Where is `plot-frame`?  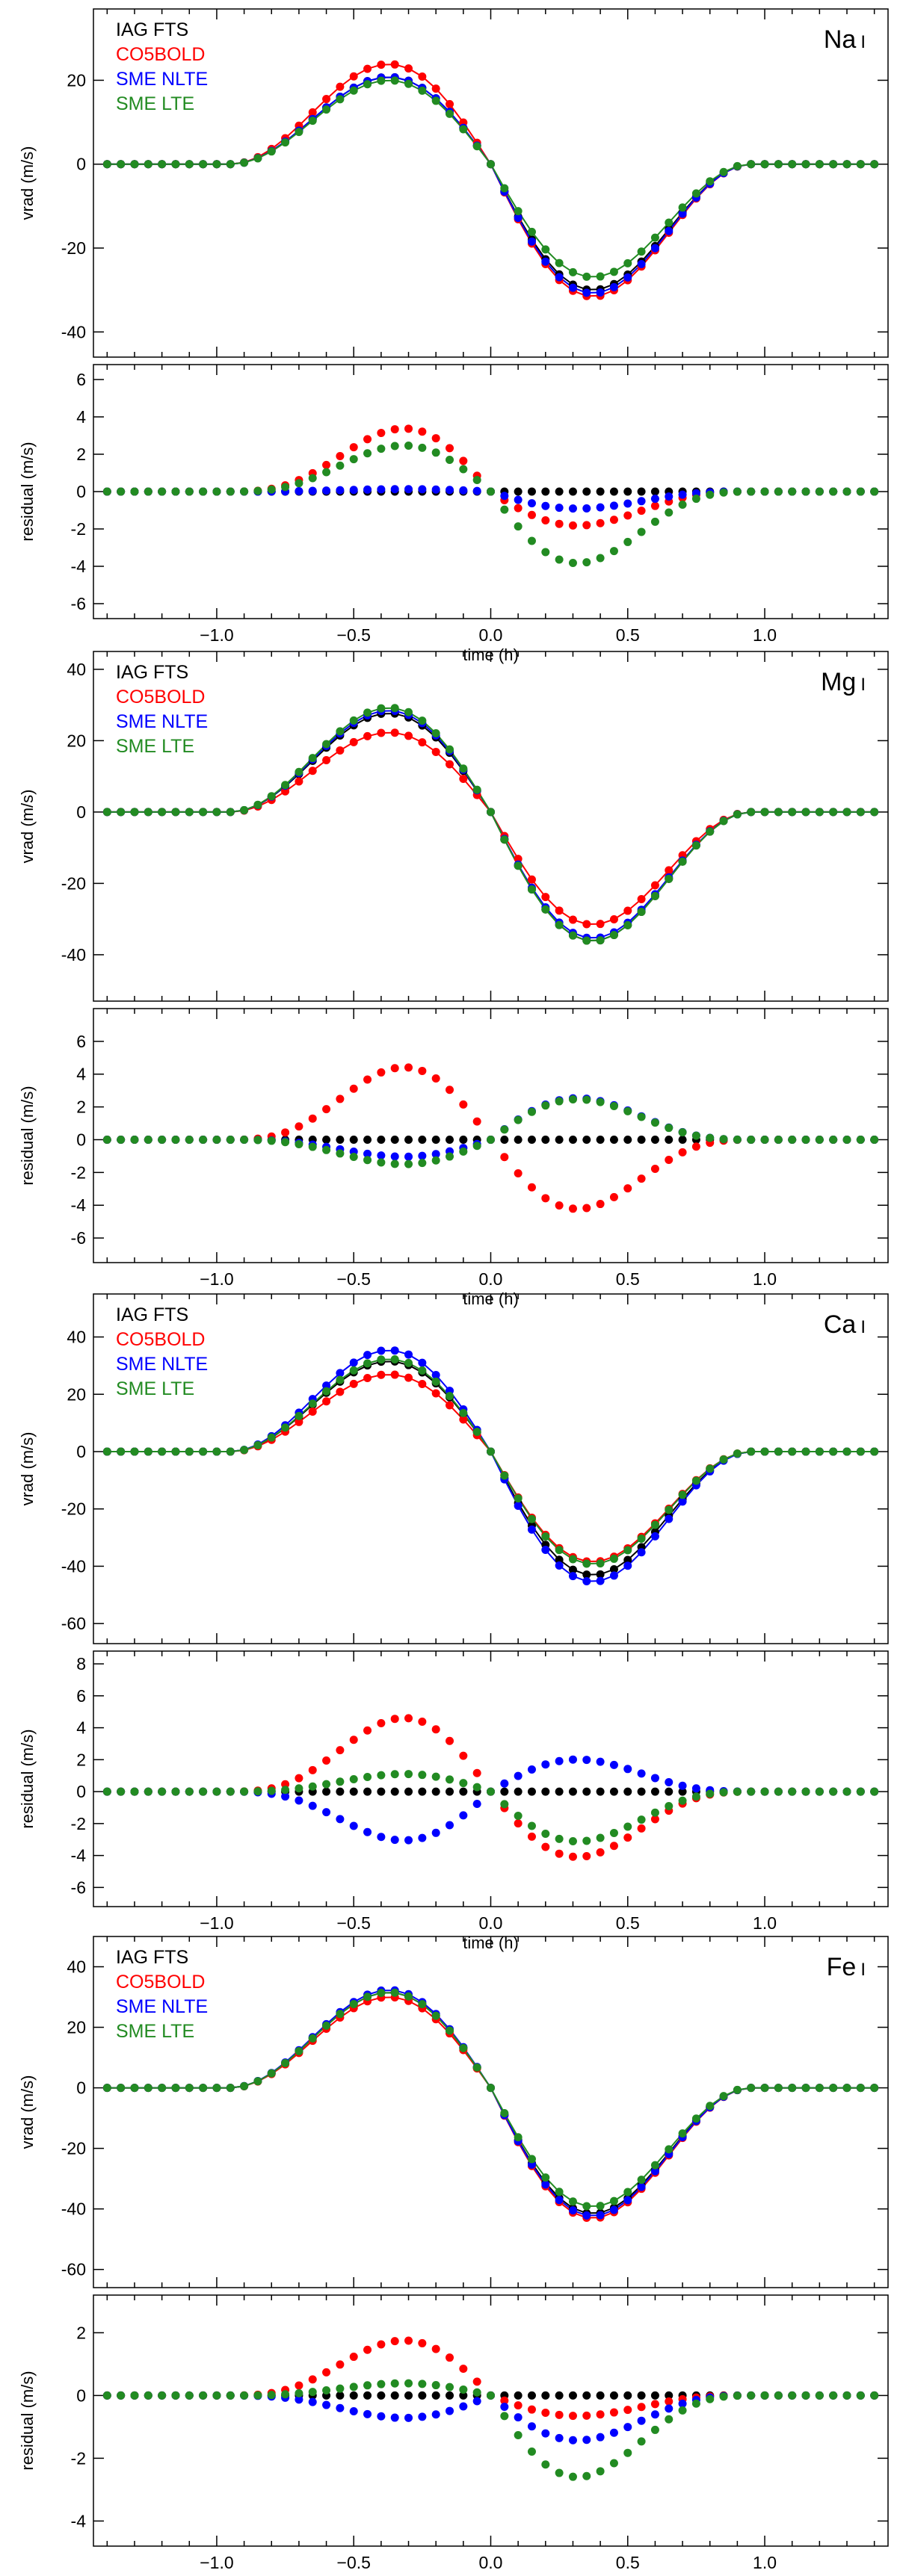
plot-frame is located at coordinates (491, 2420).